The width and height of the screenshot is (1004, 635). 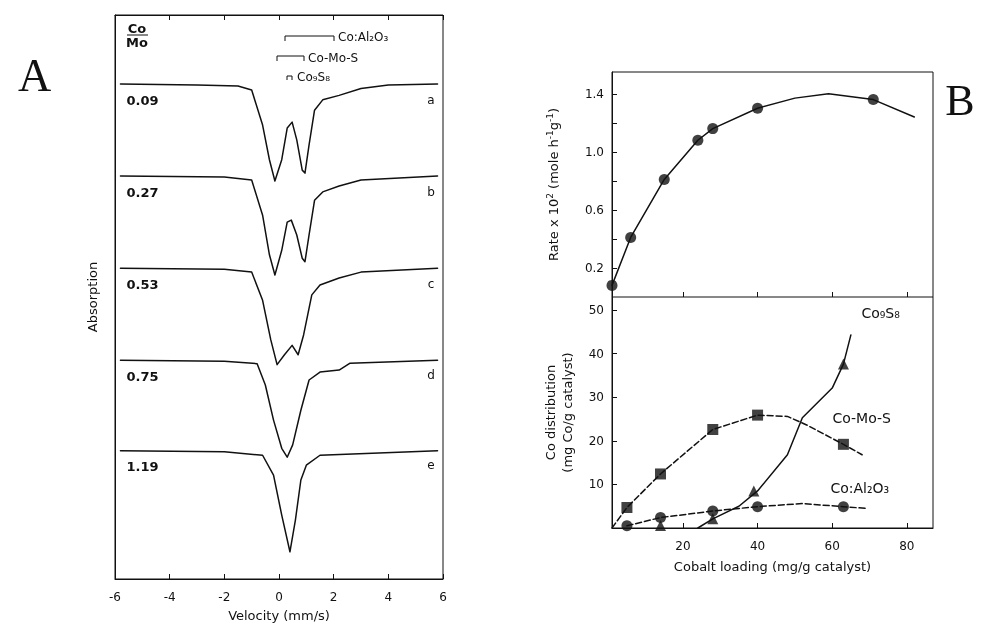 What do you see at coordinates (757, 546) in the screenshot?
I see `x-tick-label: 40` at bounding box center [757, 546].